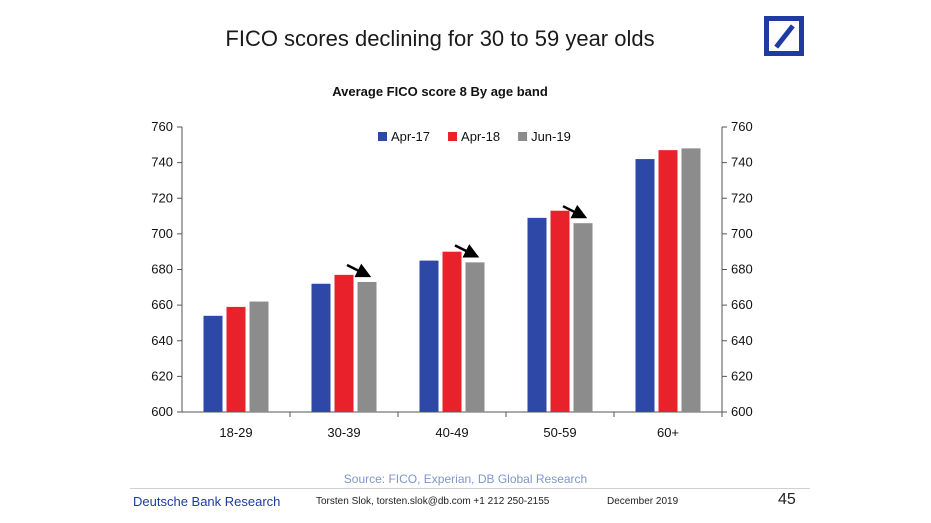  What do you see at coordinates (162, 233) in the screenshot?
I see `y-tick-label-left: 700` at bounding box center [162, 233].